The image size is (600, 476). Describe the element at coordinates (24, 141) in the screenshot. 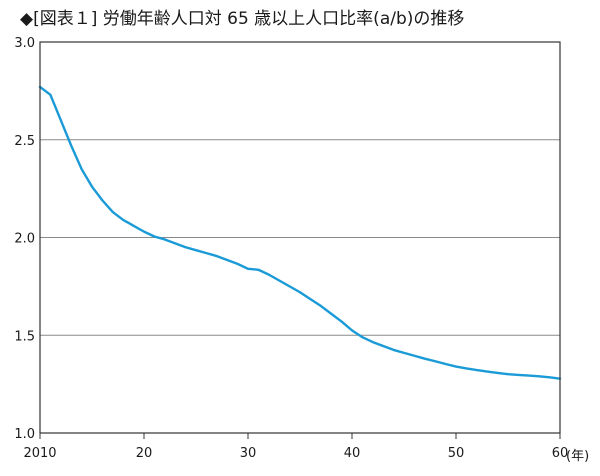

I see `y-tick-label: 2.5` at that location.